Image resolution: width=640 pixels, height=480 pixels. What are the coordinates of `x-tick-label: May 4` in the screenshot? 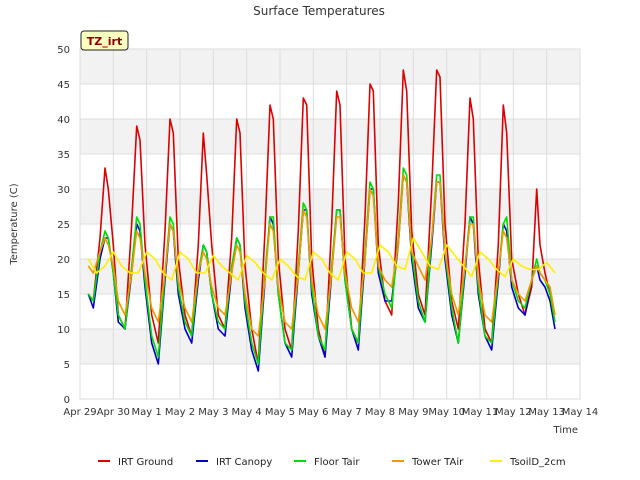 It's located at (247, 412).